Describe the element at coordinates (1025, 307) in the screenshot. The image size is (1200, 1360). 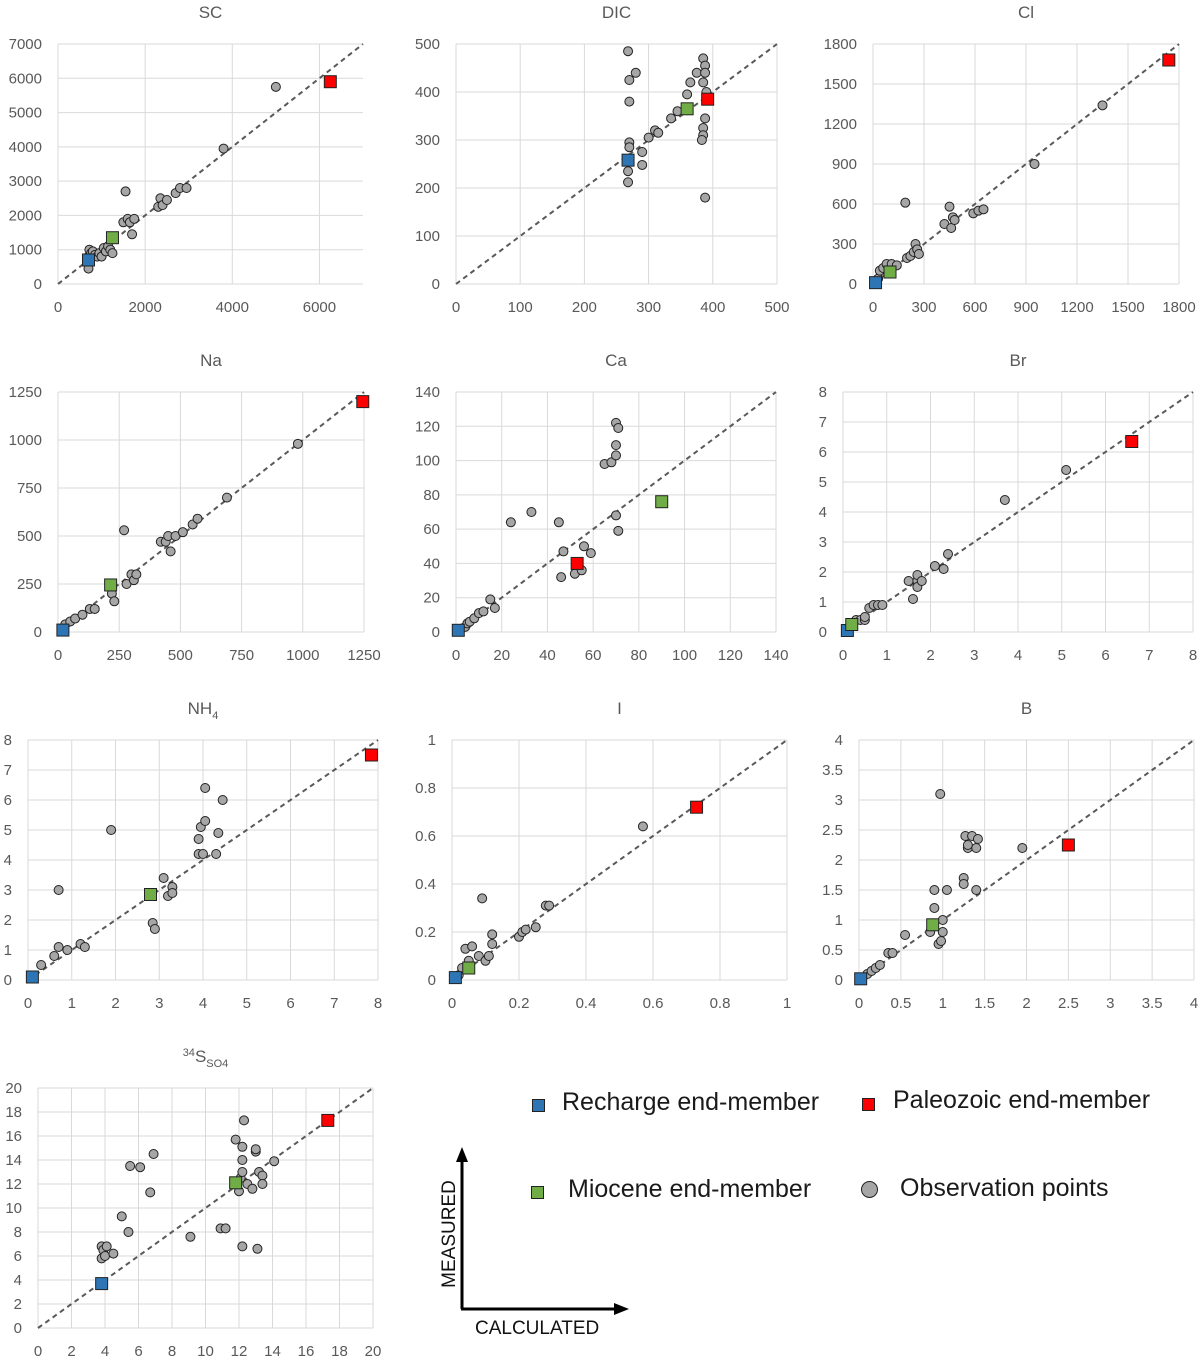
I see `x-tick-label: 900` at that location.